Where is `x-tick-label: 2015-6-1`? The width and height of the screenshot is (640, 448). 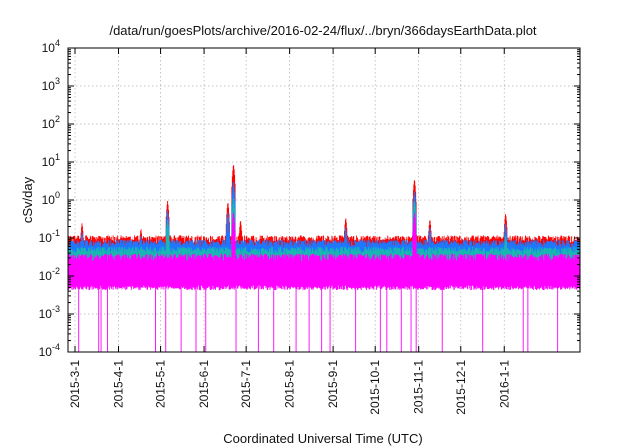 x-tick-label: 2015-6-1 is located at coordinates (204, 384).